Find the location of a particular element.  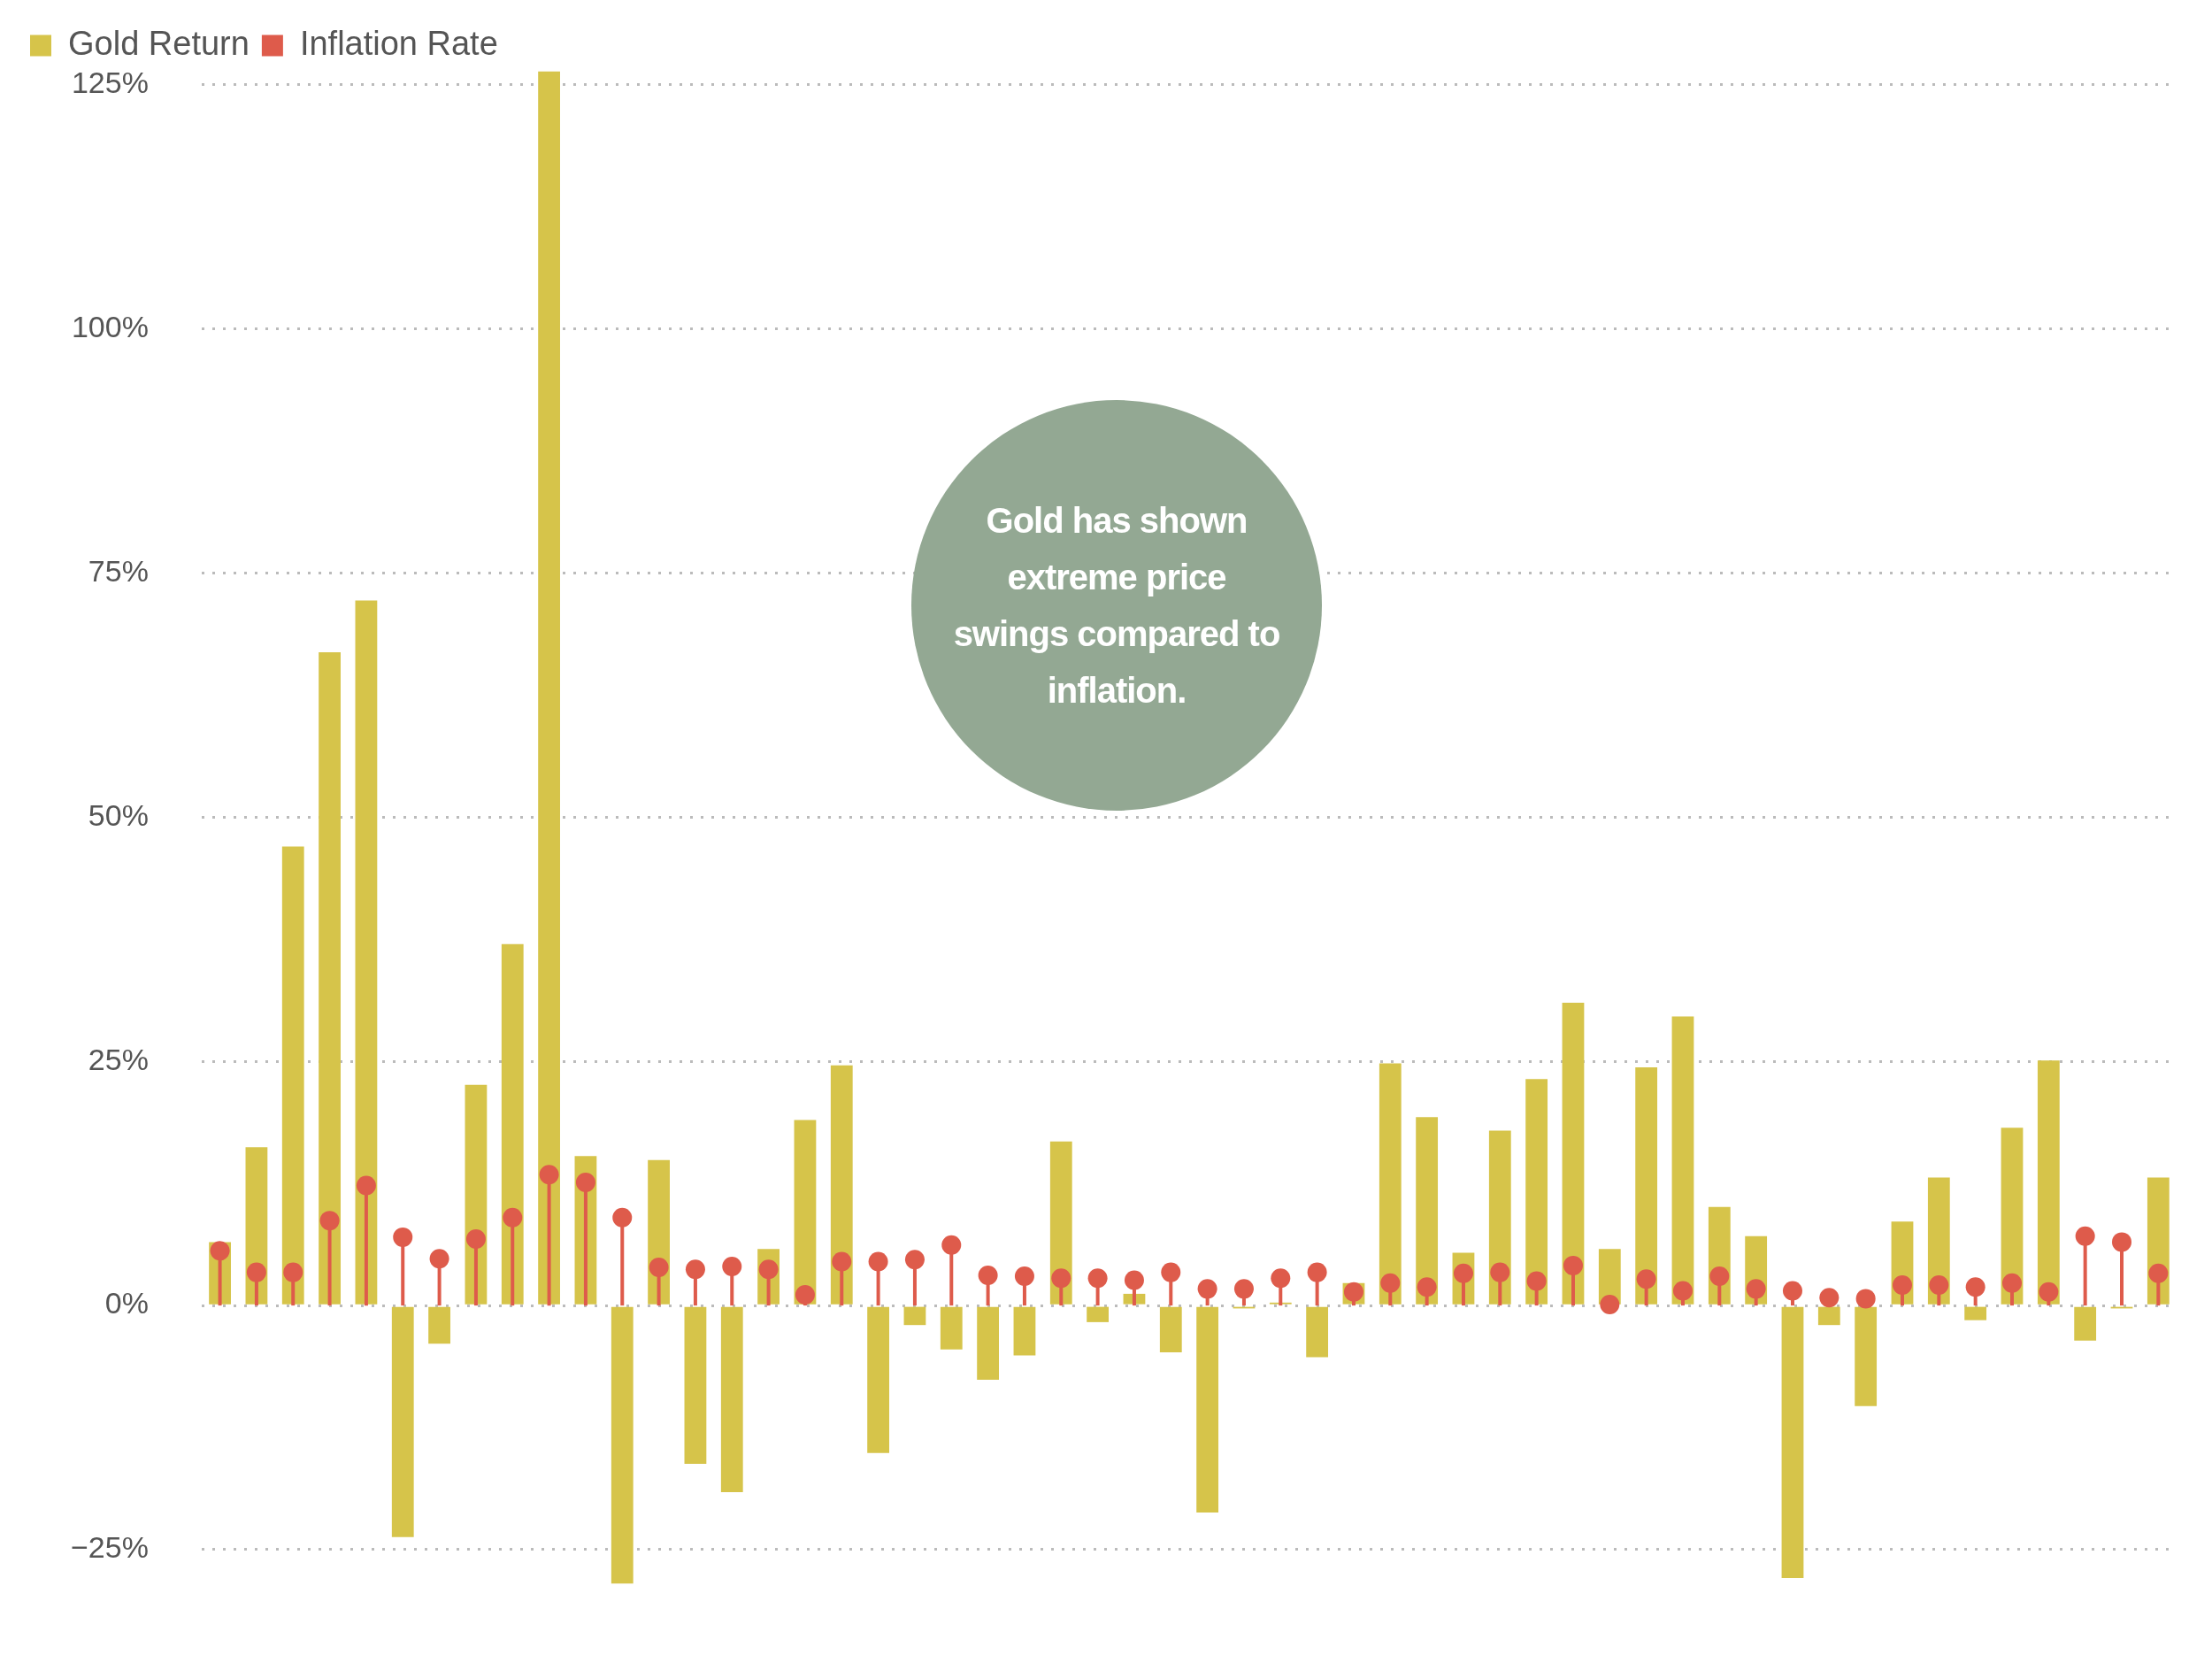

y-tick-label: 75% is located at coordinates (119, 570).